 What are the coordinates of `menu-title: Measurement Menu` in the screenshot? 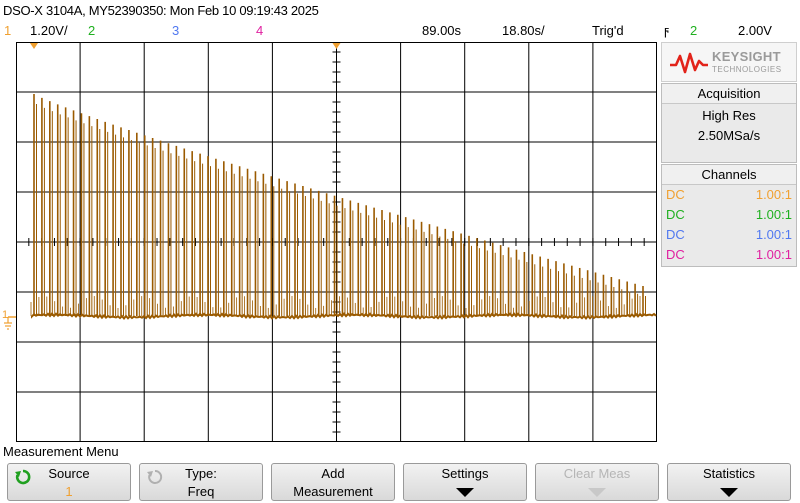 It's located at (61, 452).